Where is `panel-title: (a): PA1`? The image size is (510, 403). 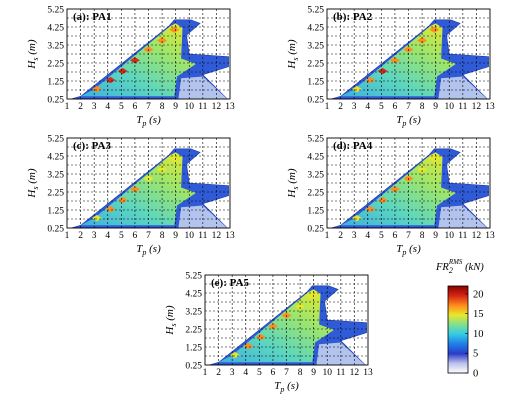
panel-title: (a): PA1 is located at coordinates (92, 17).